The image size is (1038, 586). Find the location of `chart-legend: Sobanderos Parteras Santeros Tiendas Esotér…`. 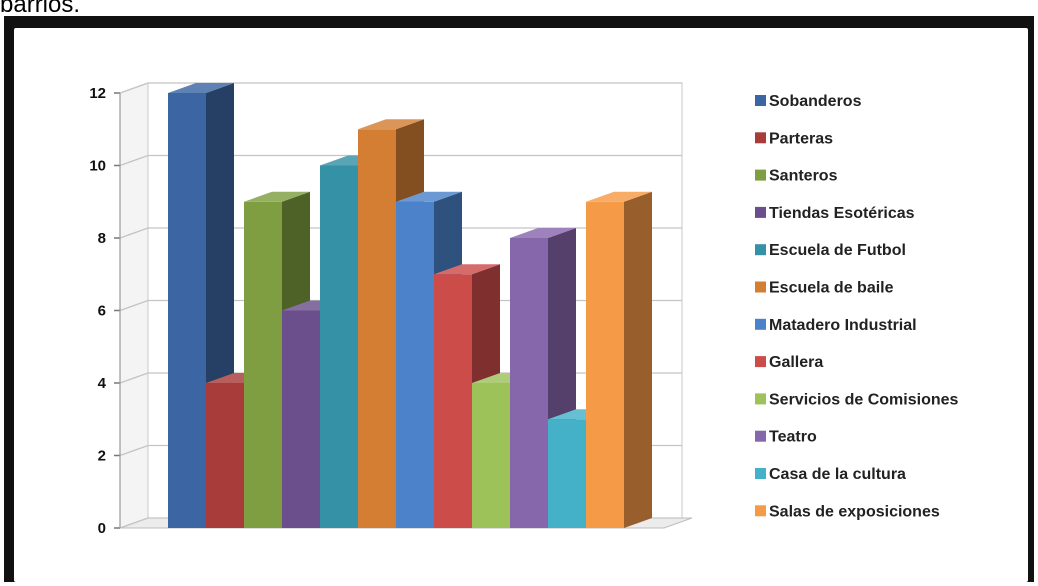

chart-legend: Sobanderos Parteras Santeros Tiendas Esotér… is located at coordinates (857, 306).